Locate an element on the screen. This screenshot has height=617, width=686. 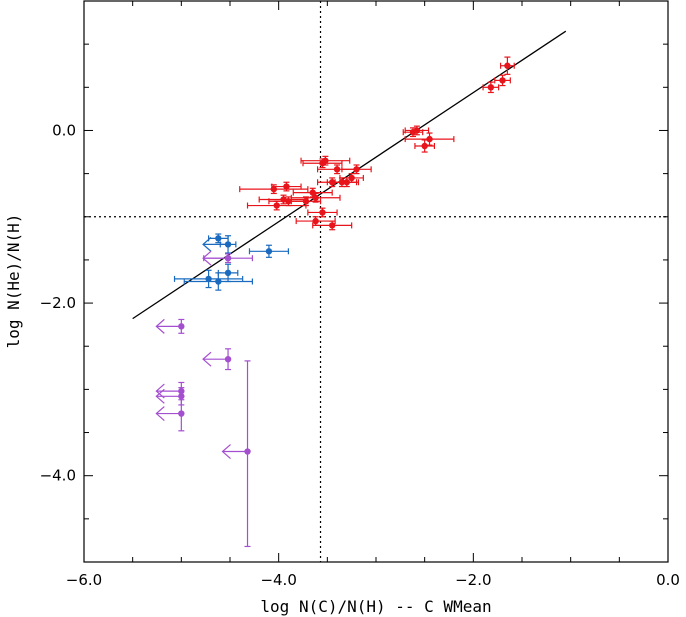
x-axis-title: log N(C)/N(H) -- C WMean is located at coordinates (375, 606).